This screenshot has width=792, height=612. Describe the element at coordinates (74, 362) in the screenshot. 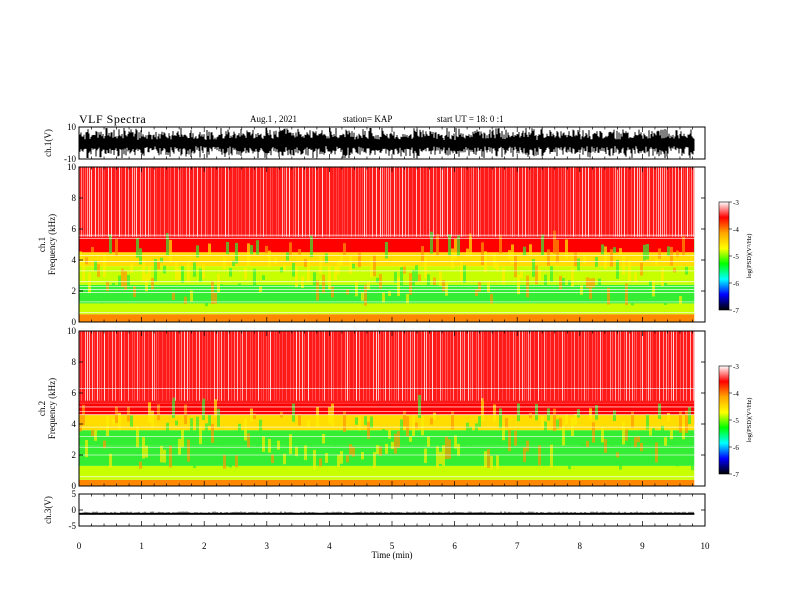

I see `y-tick-label: 8` at that location.